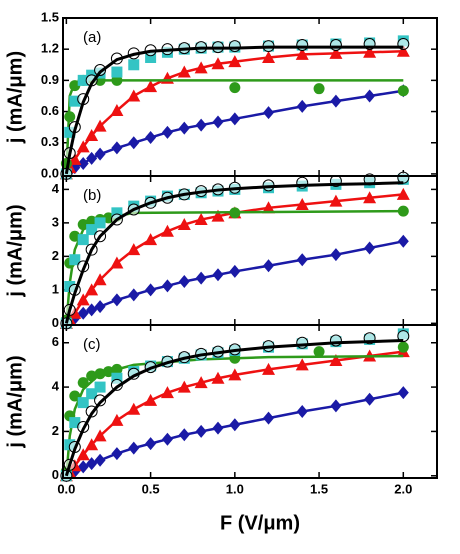  Describe the element at coordinates (319, 488) in the screenshot. I see `x-tick-label: 1.5` at that location.